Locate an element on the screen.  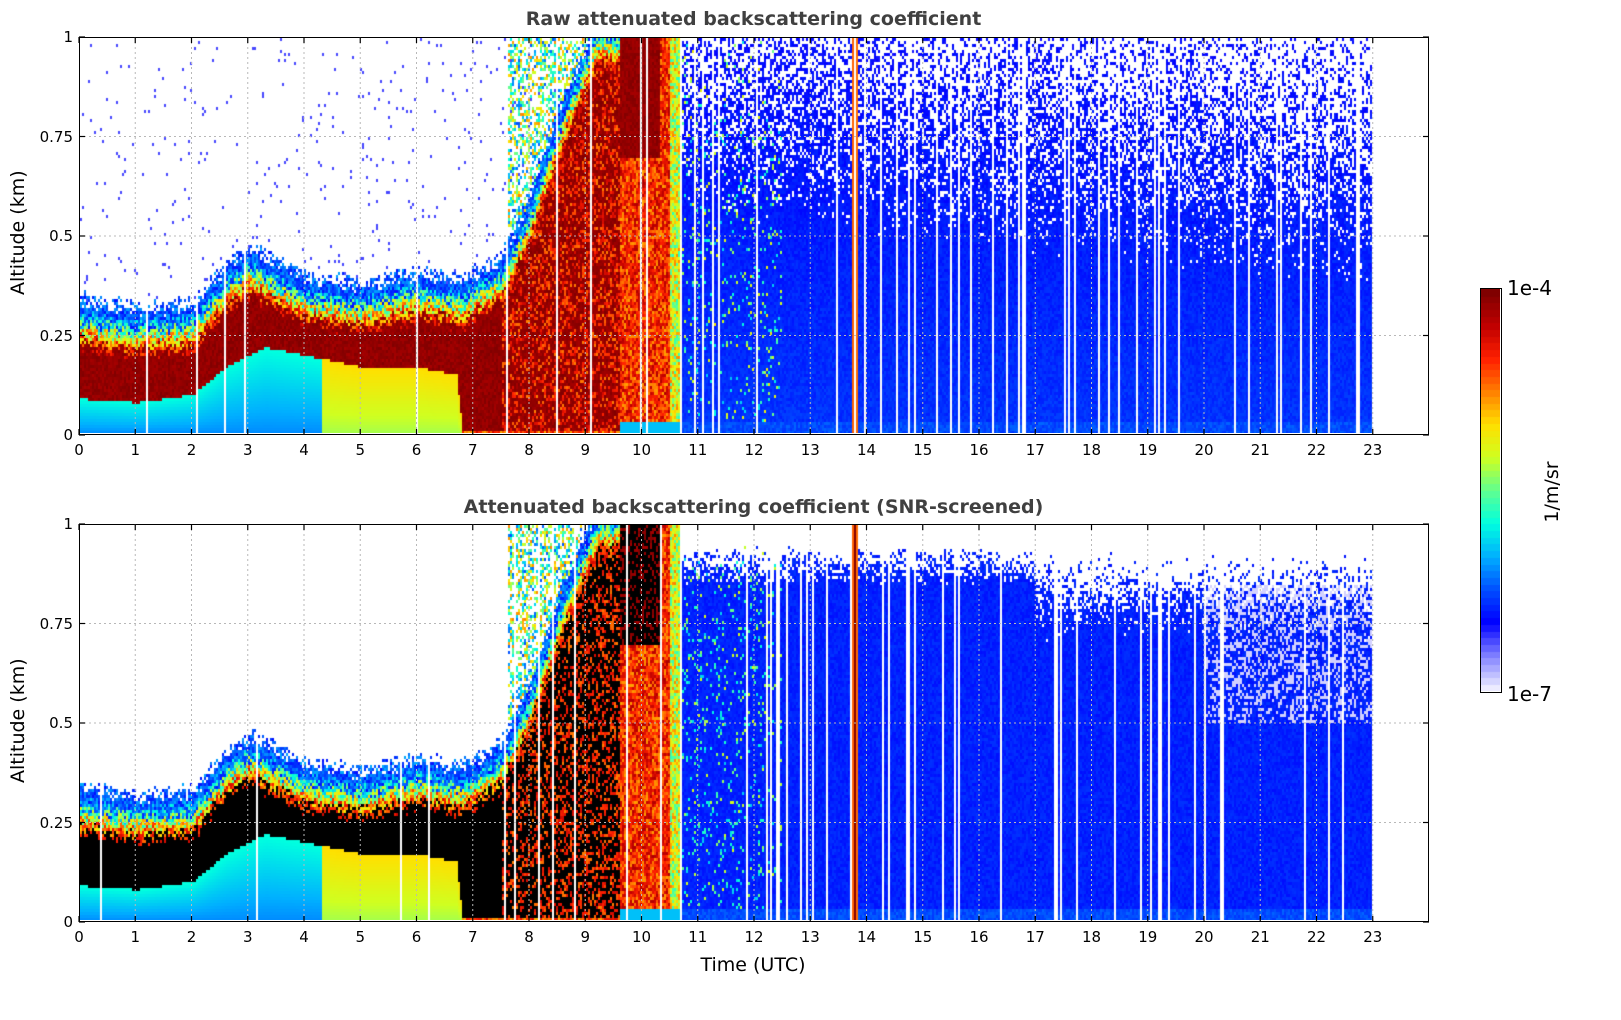
panel-1-x-tick-label: 1 is located at coordinates (135, 450).